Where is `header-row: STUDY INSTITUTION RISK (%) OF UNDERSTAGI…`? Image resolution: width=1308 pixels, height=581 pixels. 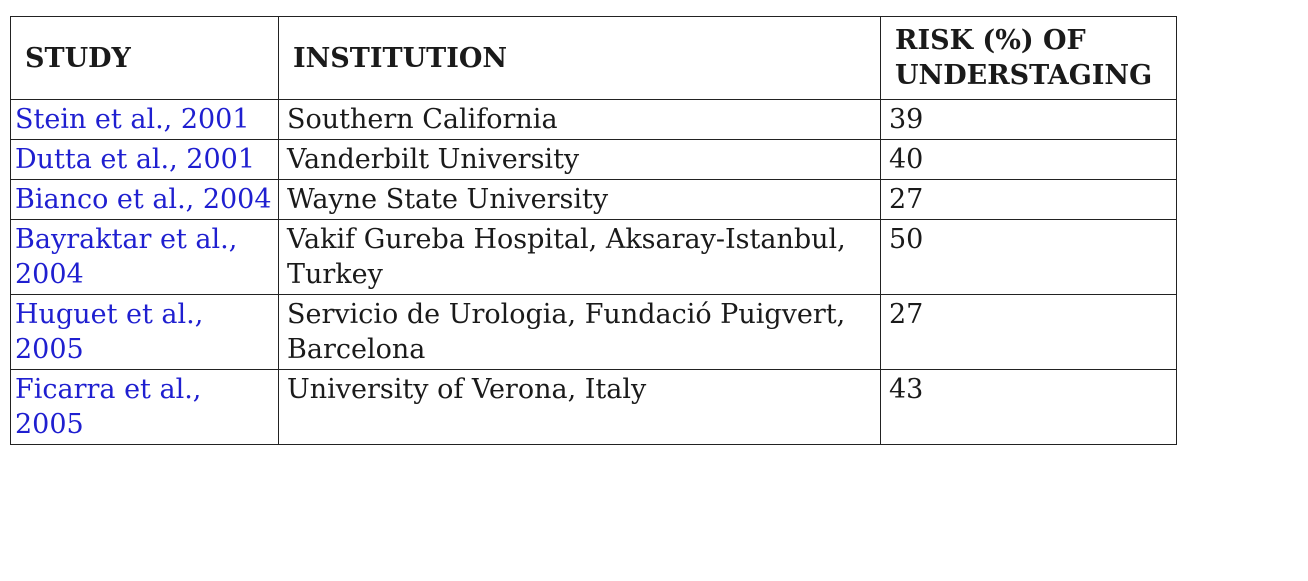 header-row: STUDY INSTITUTION RISK (%) OF UNDERSTAGI… is located at coordinates (593, 58).